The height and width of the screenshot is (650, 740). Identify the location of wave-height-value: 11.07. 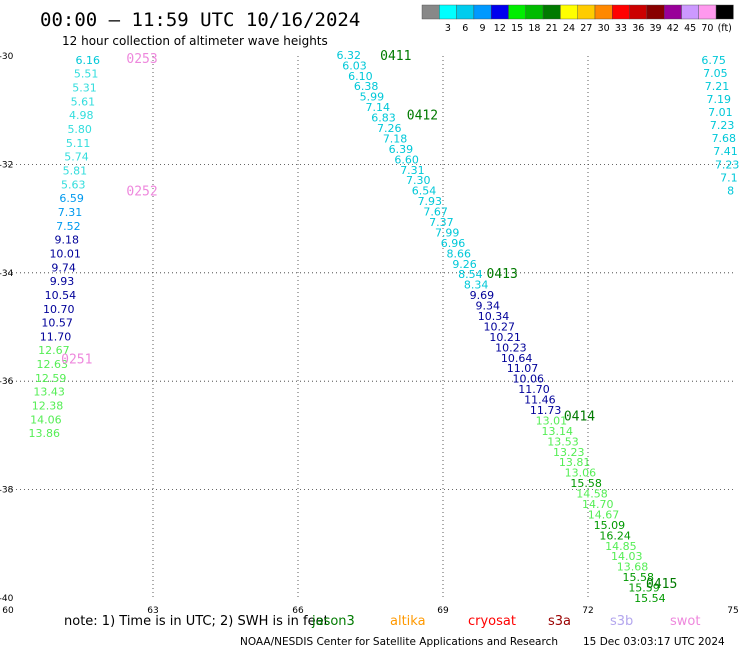
(523, 368).